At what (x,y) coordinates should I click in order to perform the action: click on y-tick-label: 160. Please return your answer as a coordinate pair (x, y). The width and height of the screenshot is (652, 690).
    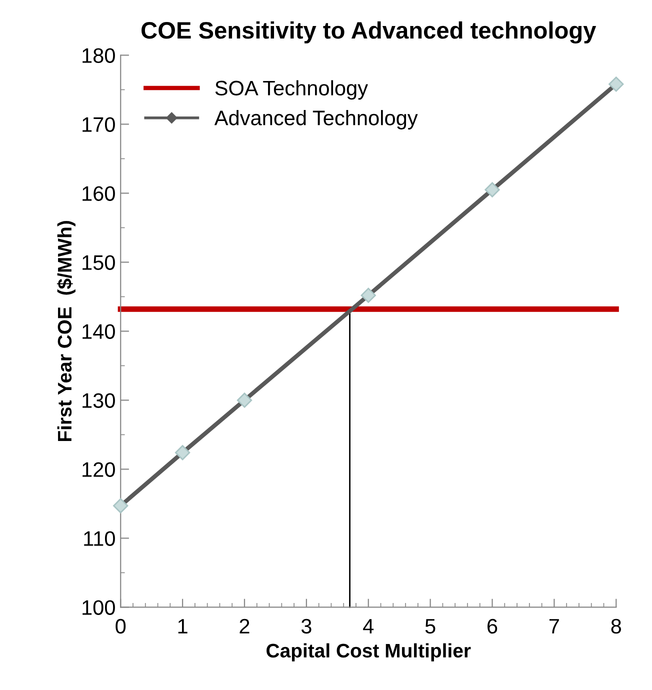
    Looking at the image, I should click on (98, 193).